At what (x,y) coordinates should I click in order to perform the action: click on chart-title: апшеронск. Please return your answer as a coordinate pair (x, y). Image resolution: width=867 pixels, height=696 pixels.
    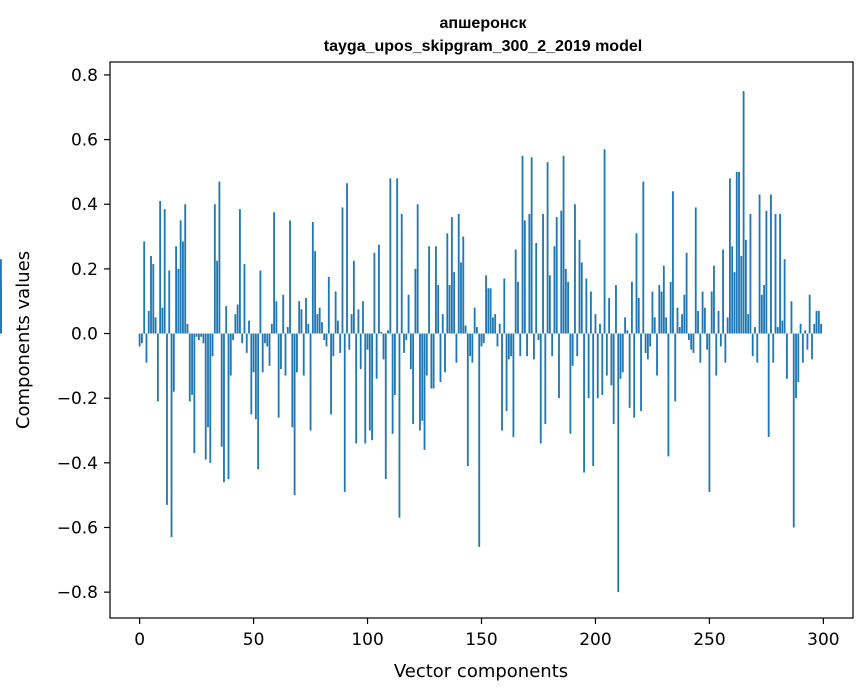
    Looking at the image, I should click on (484, 23).